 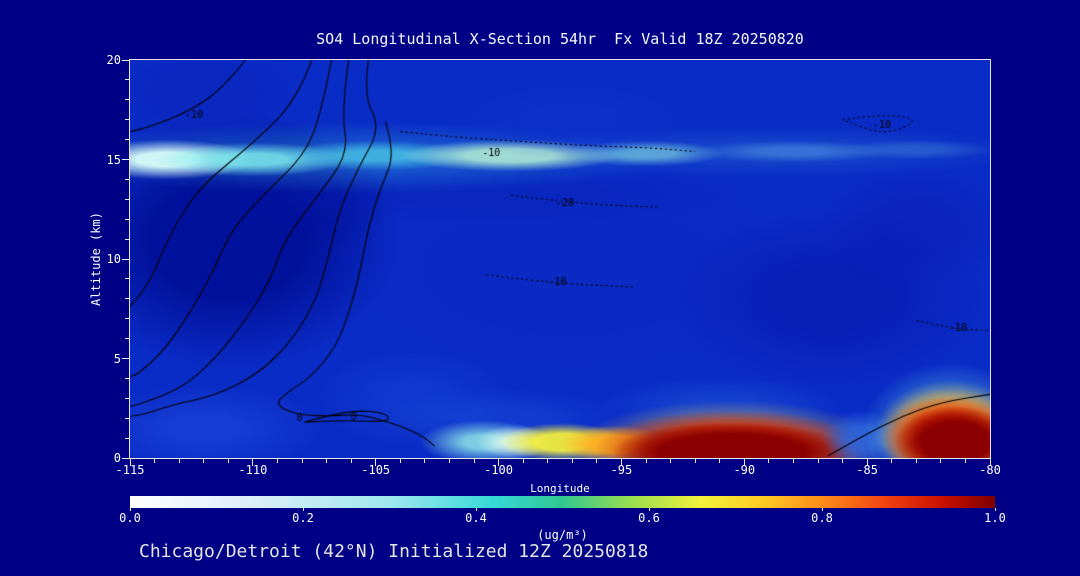 I want to click on colorbar-tick-label: 0.4, so click(x=476, y=518).